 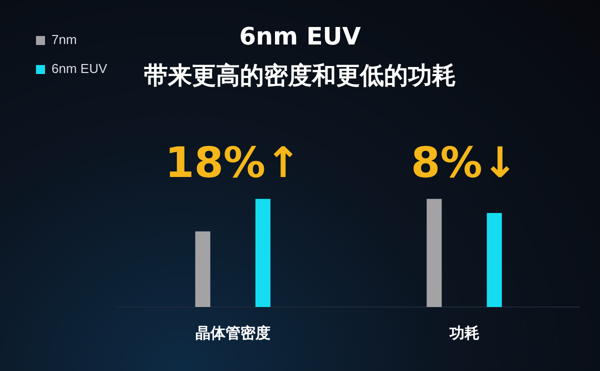 What do you see at coordinates (464, 162) in the screenshot?
I see `text: 8%↓` at bounding box center [464, 162].